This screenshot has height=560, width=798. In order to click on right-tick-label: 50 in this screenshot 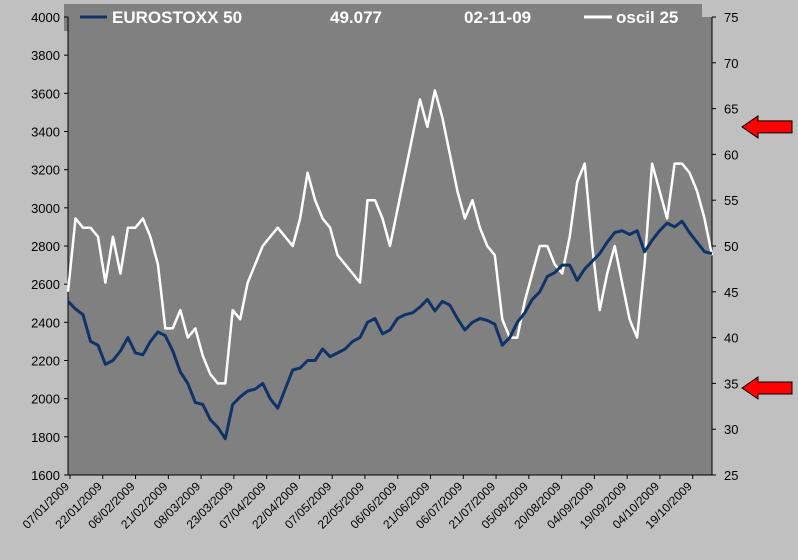, I will do `click(731, 246)`.